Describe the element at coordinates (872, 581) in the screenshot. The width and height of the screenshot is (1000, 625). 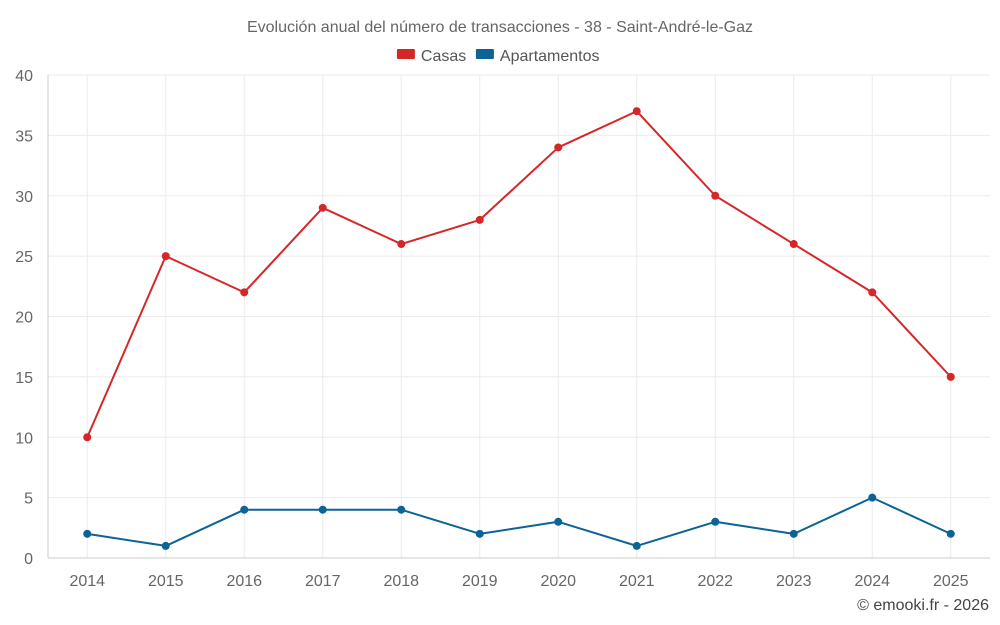
I see `x-tick-label: 2024` at that location.